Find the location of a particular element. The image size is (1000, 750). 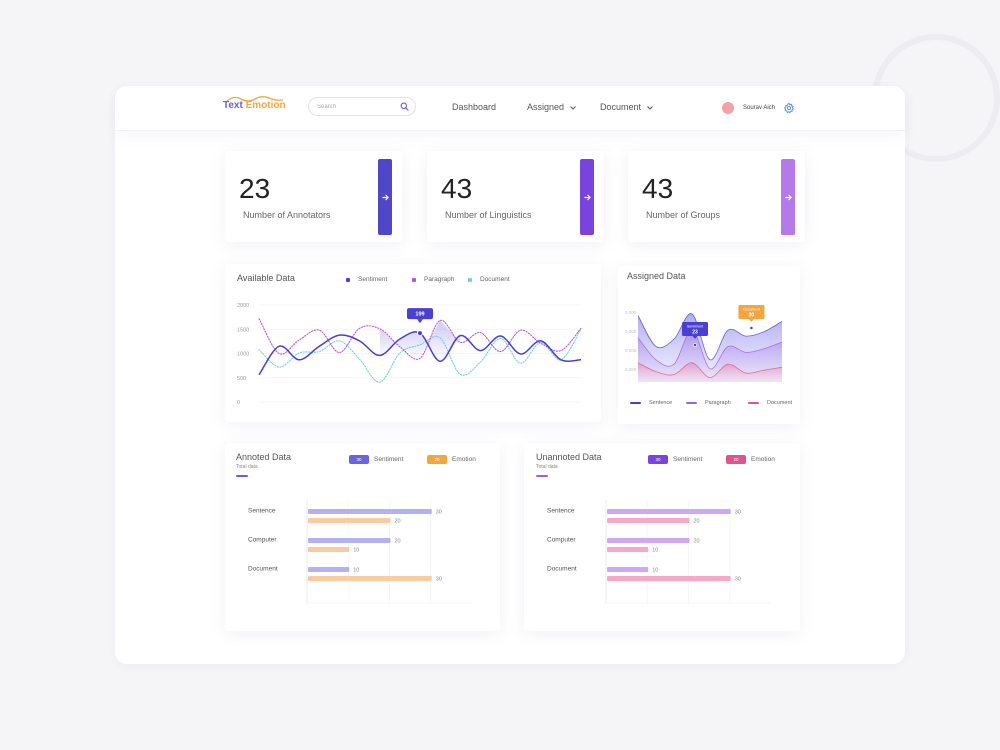

legend-sentiment: Sentiment is located at coordinates (366, 279).